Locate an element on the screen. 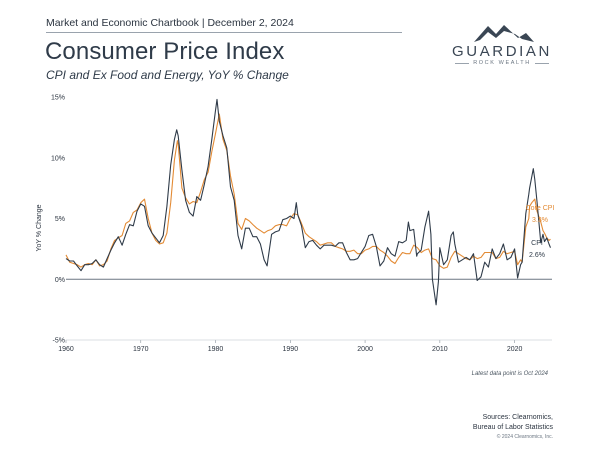  x-tick-label: 2010 is located at coordinates (440, 349).